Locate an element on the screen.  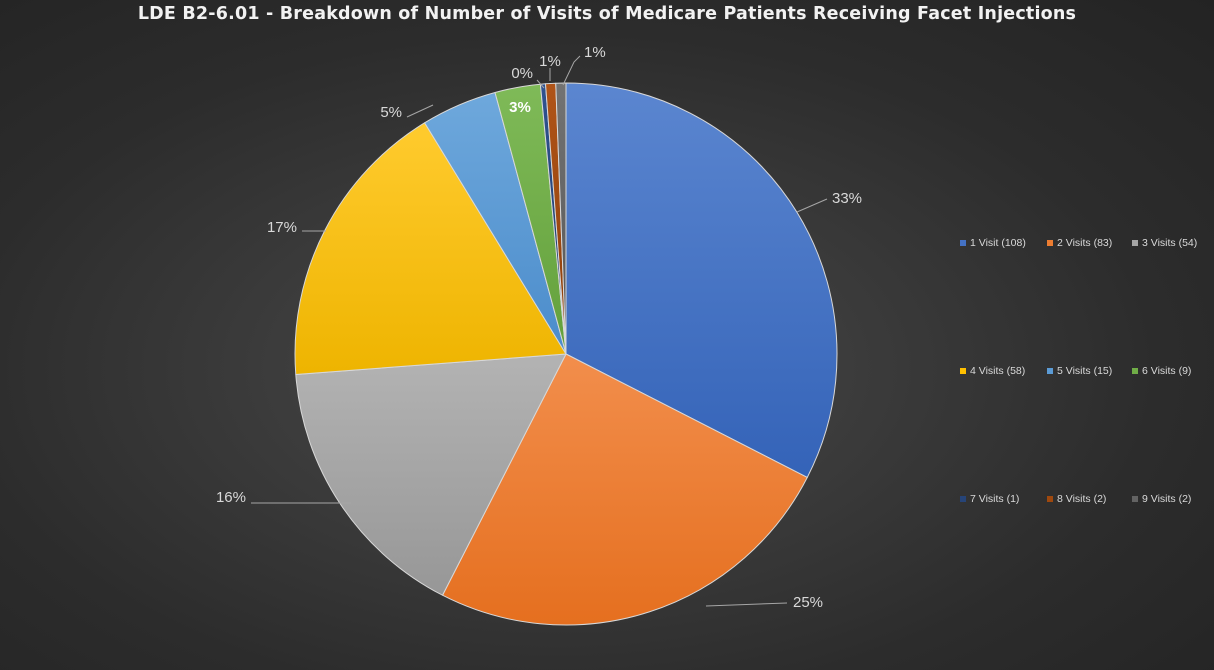
leader-line-1-visit is located at coordinates (812, 205).